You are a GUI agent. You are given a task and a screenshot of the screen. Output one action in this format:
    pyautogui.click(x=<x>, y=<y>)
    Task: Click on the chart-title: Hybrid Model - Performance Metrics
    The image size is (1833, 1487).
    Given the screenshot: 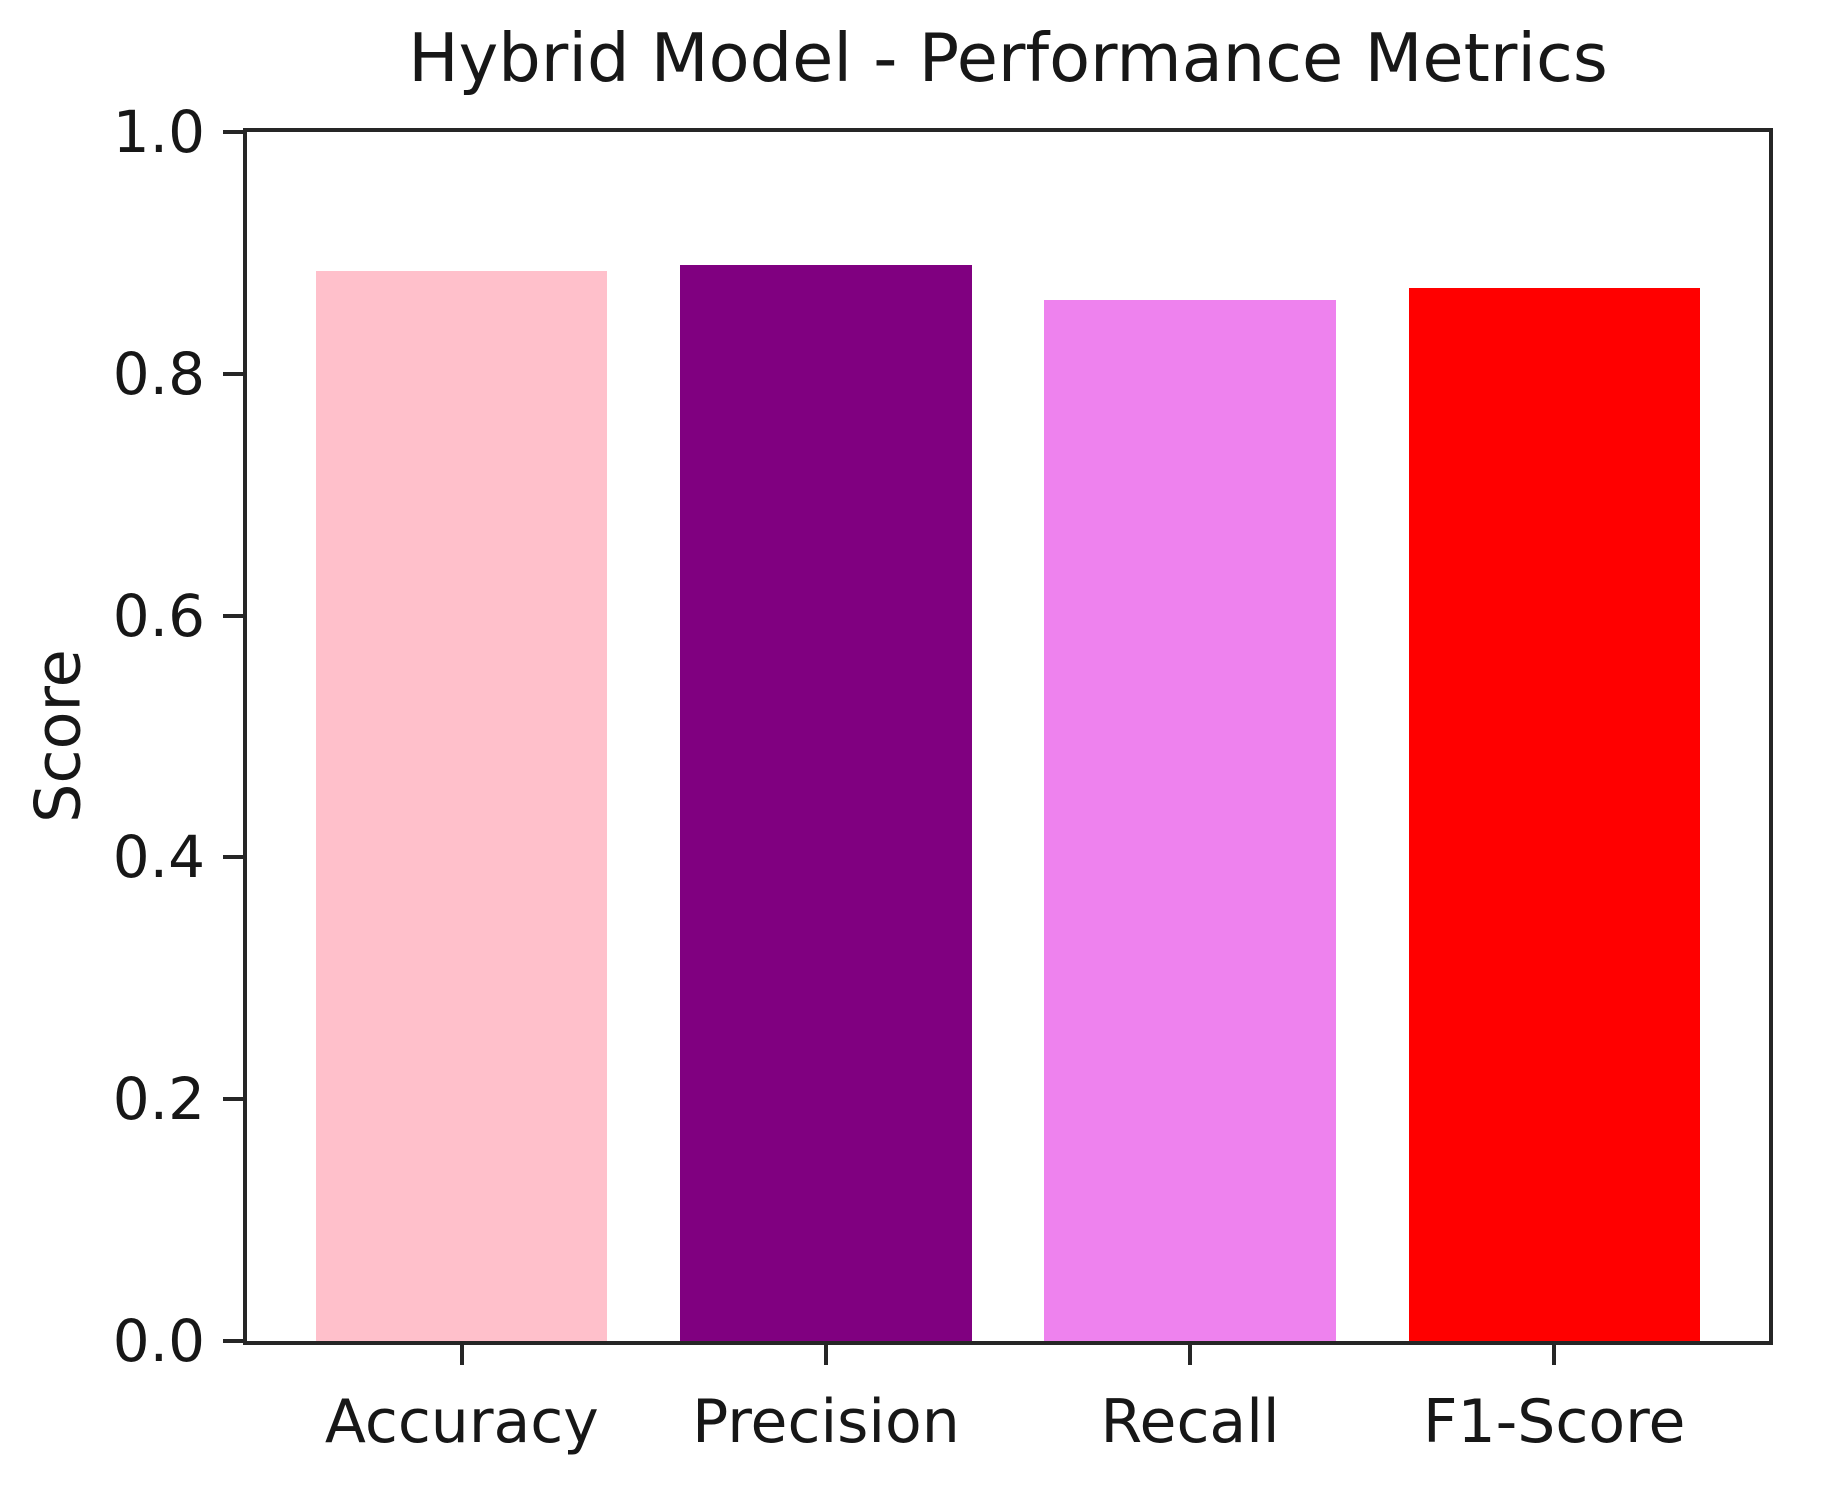 What is the action you would take?
    pyautogui.click(x=1008, y=58)
    